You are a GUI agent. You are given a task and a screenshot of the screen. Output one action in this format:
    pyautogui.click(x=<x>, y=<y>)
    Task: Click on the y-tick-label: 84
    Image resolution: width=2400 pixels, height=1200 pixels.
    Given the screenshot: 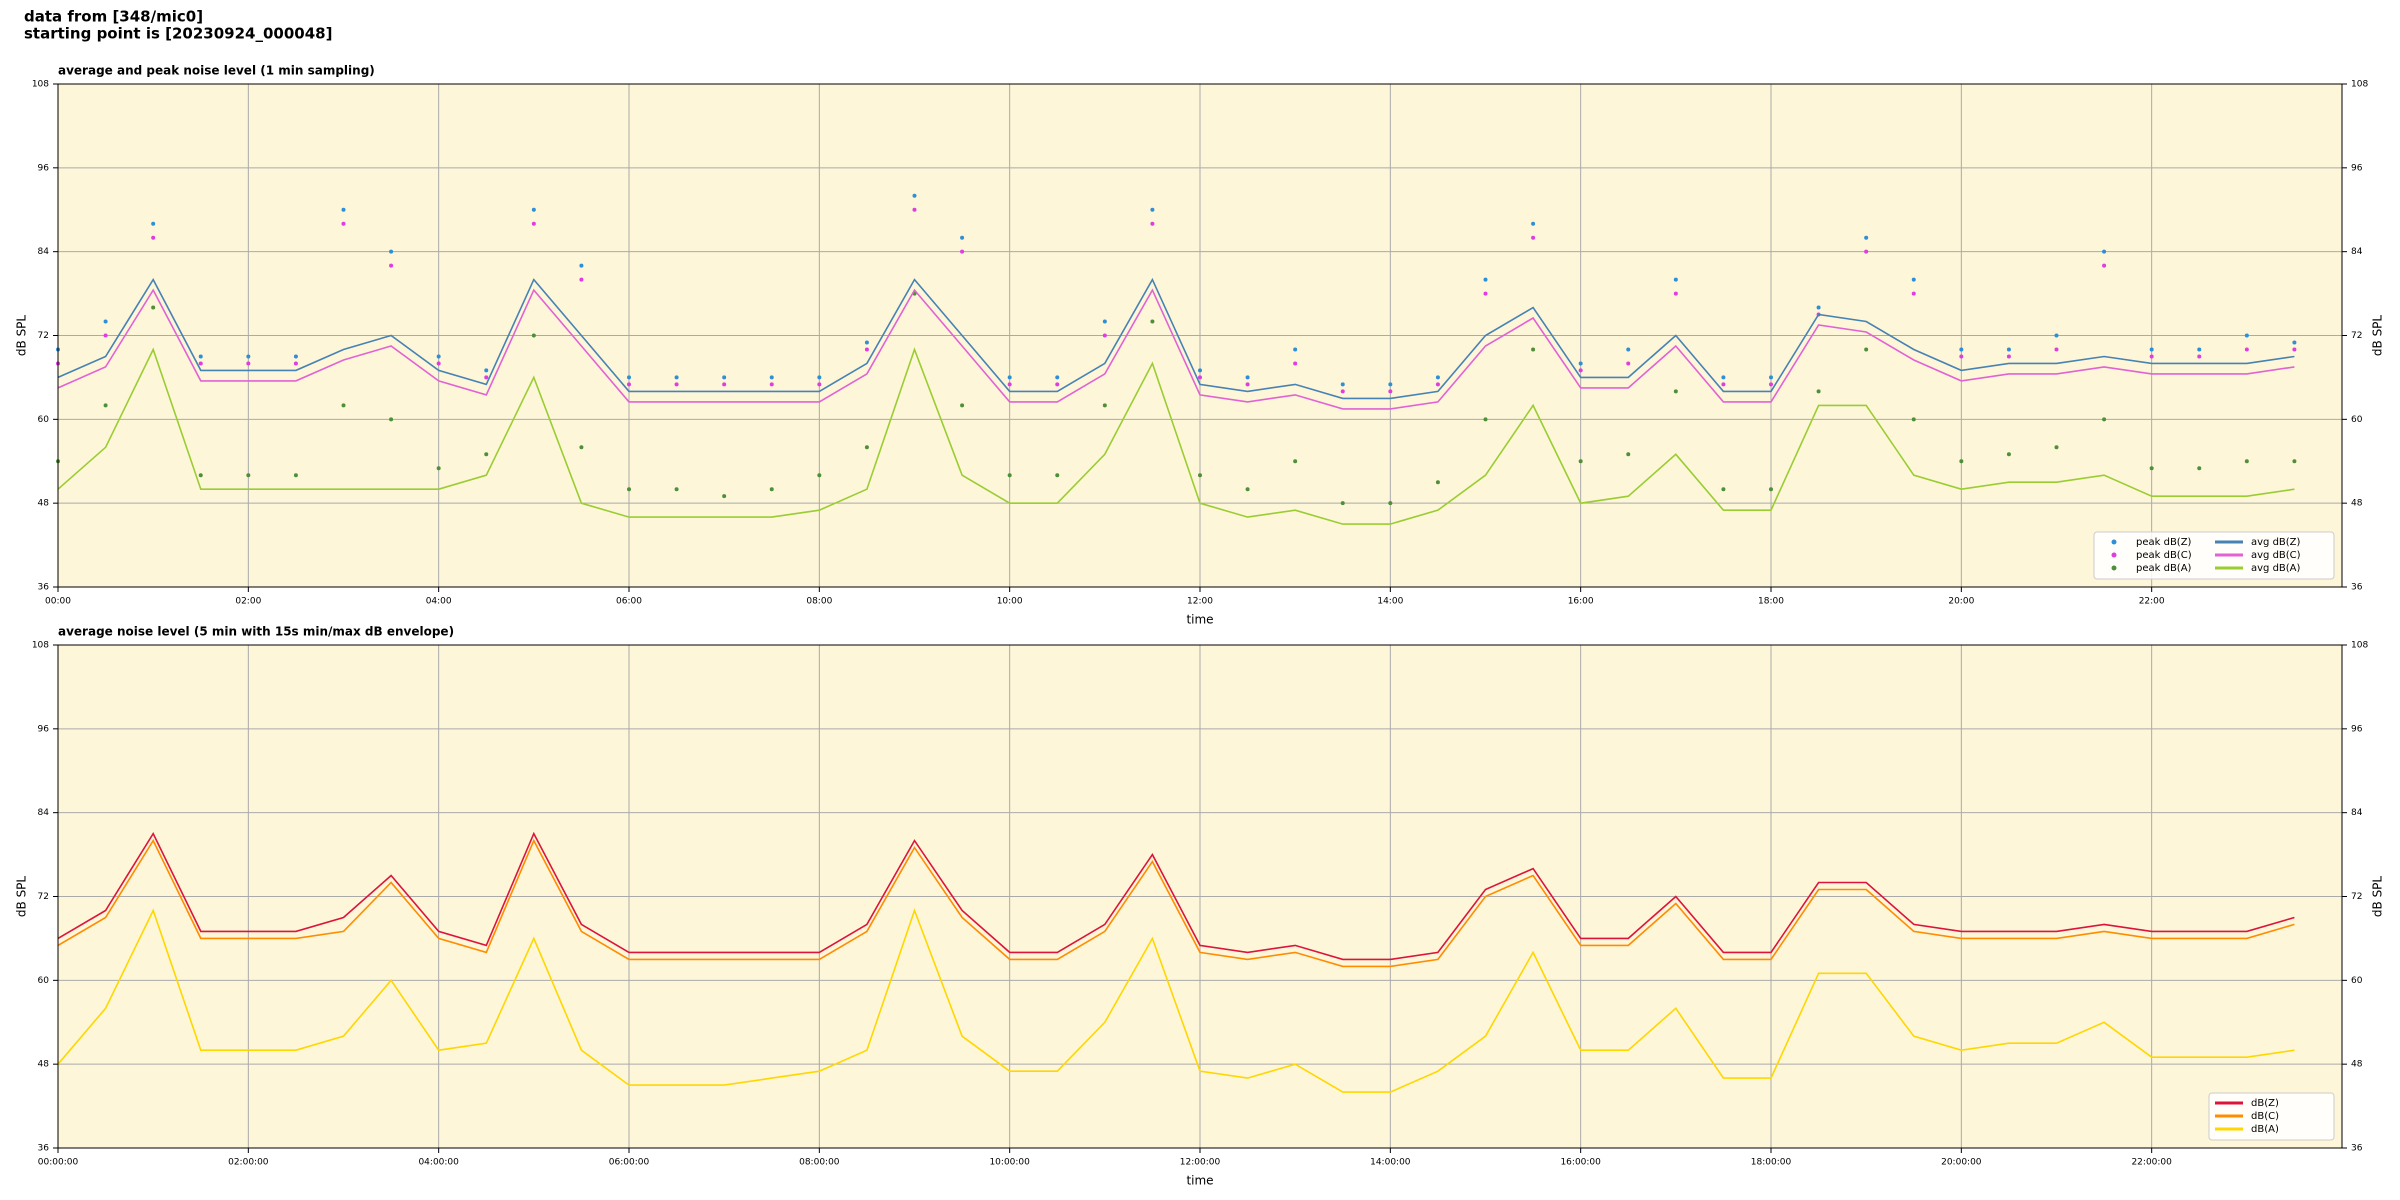 What is the action you would take?
    pyautogui.click(x=44, y=813)
    